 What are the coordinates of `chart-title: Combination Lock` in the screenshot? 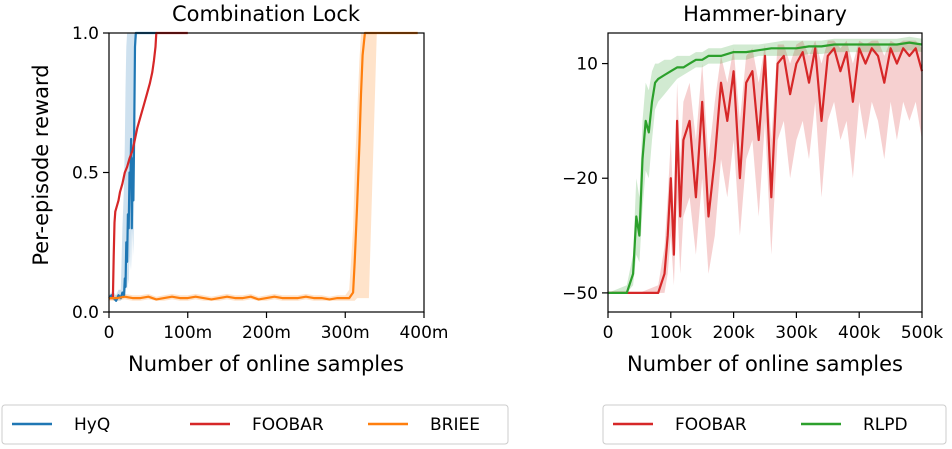 It's located at (266, 14).